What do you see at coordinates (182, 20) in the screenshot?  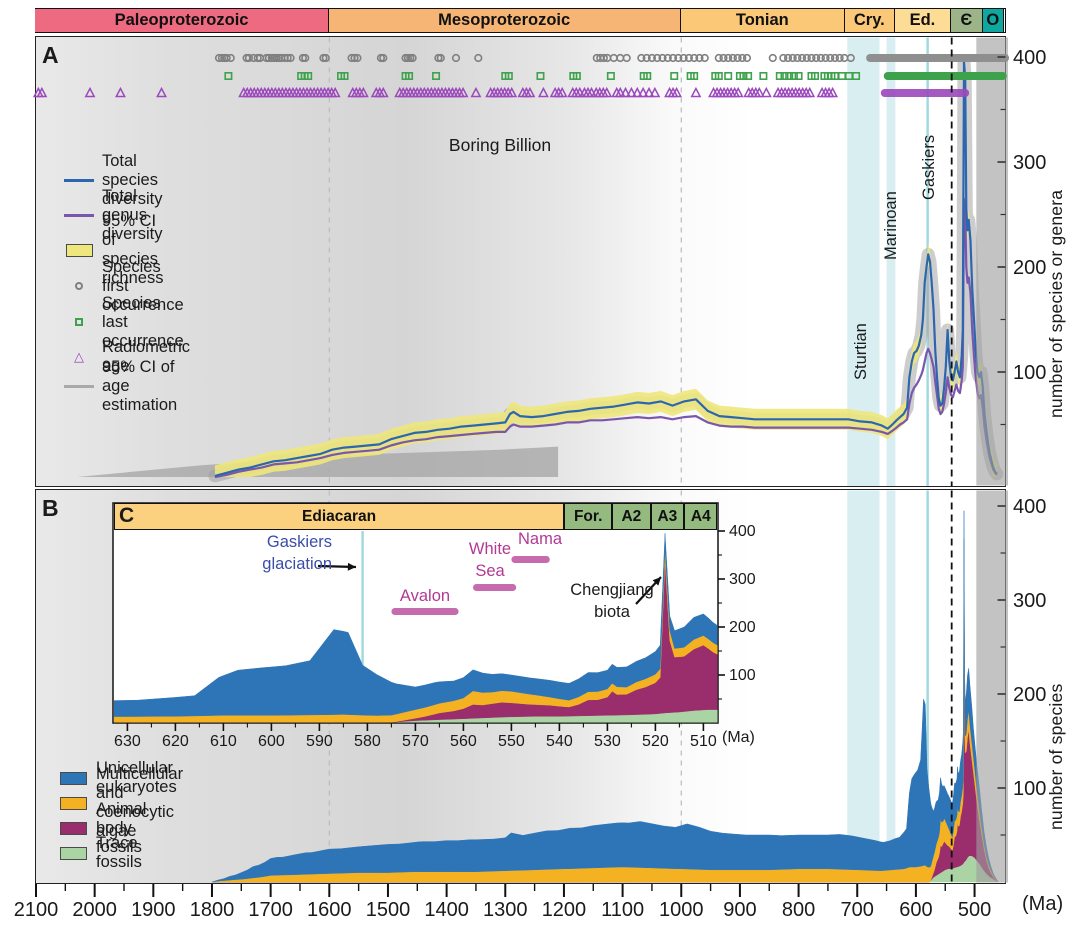 I see `chrono-segment-paleoproterozoic: Paleoproterozoic` at bounding box center [182, 20].